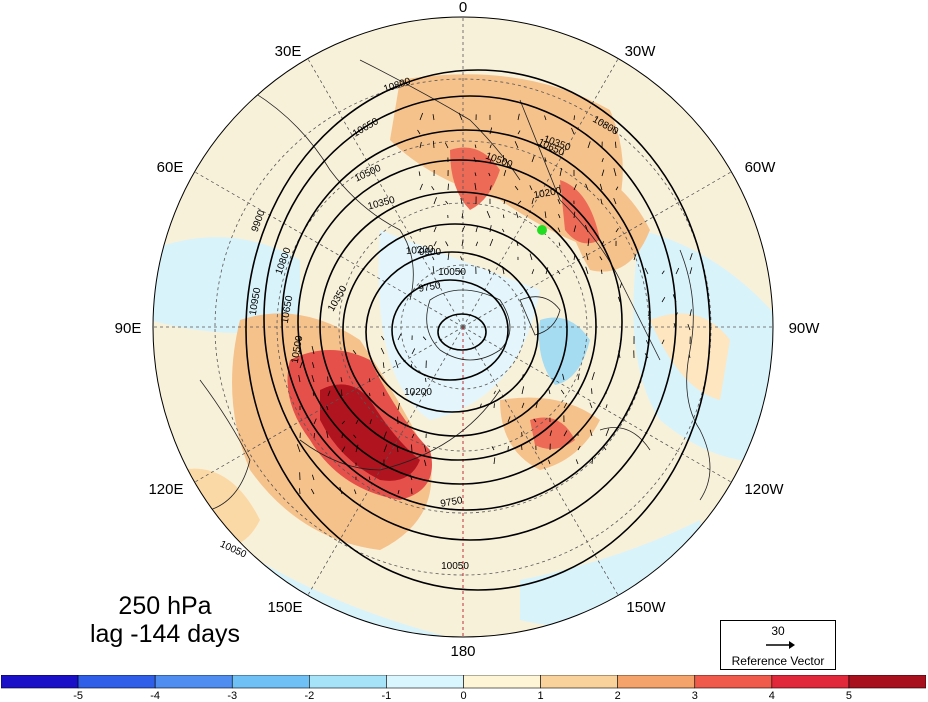 Image resolution: width=928 pixels, height=702 pixels. What do you see at coordinates (641, 51) in the screenshot?
I see `meridian-label-30w: 30W` at bounding box center [641, 51].